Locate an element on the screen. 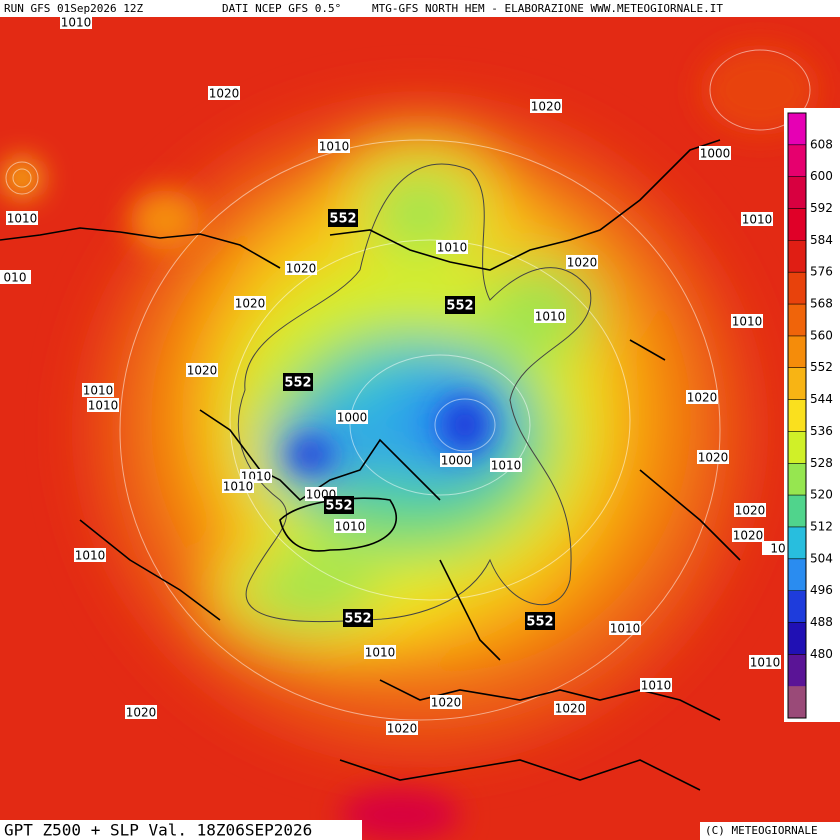  legend-level: 608 is located at coordinates (821, 144).